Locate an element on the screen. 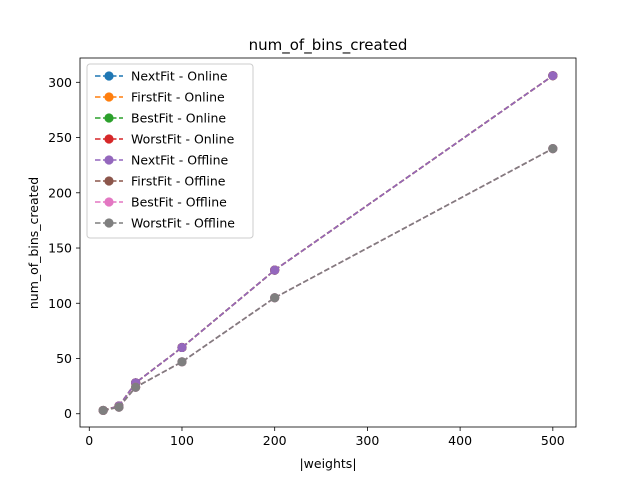 The width and height of the screenshot is (640, 480). legend-item: BestFit - Offline is located at coordinates (161, 202).